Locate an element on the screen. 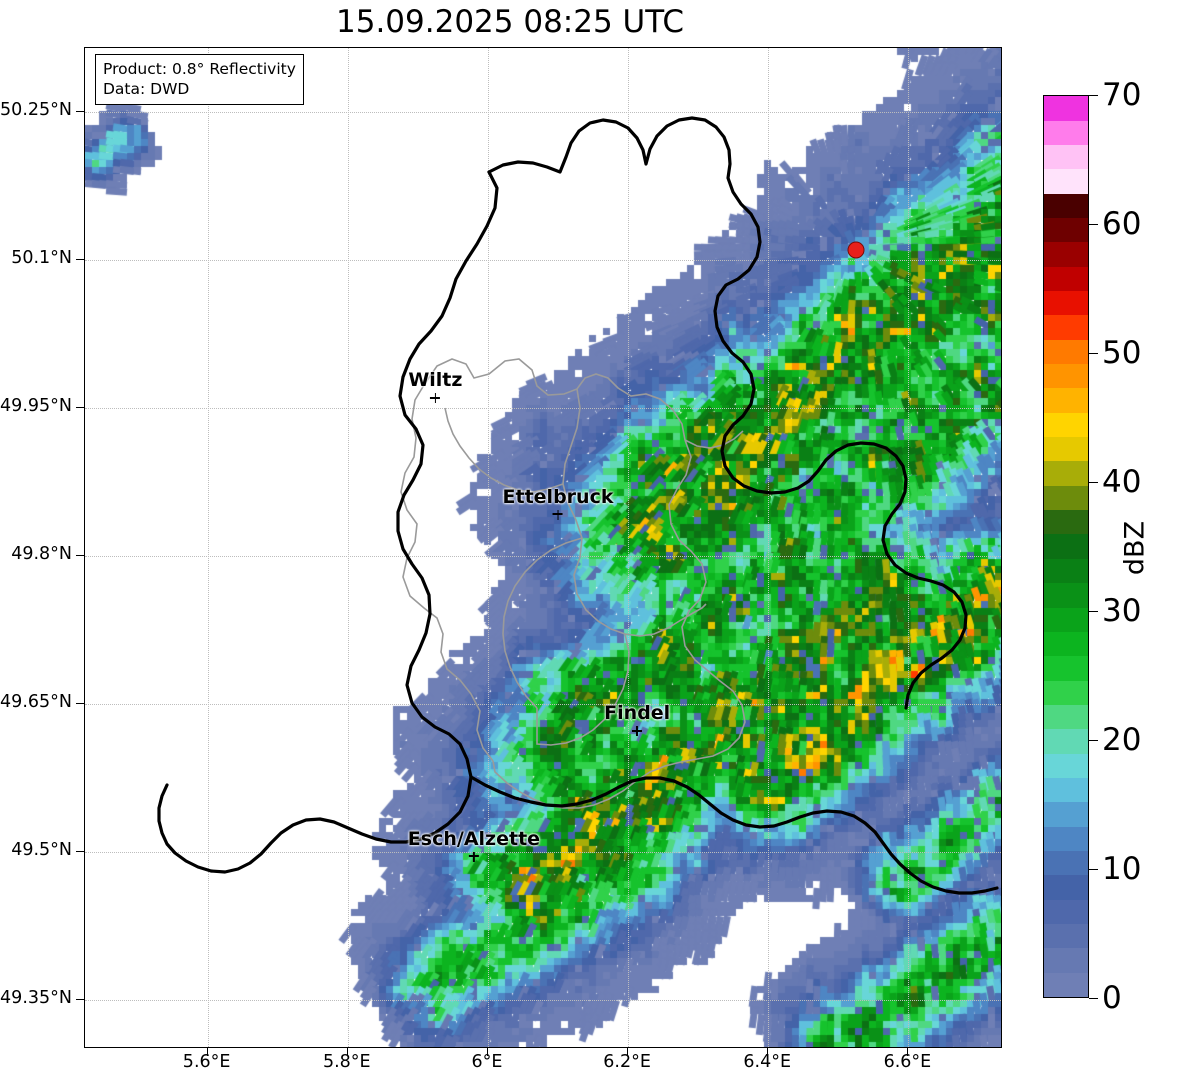 The width and height of the screenshot is (1184, 1081). colorbar-tick-label: 60 is located at coordinates (1122, 224).